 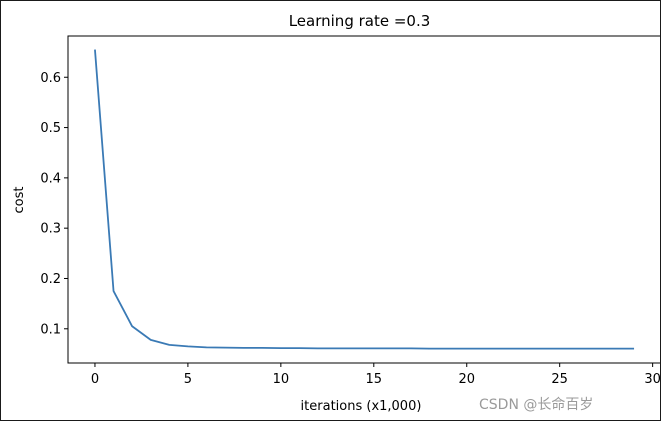 What do you see at coordinates (466, 379) in the screenshot?
I see `x-tick-label: 20` at bounding box center [466, 379].